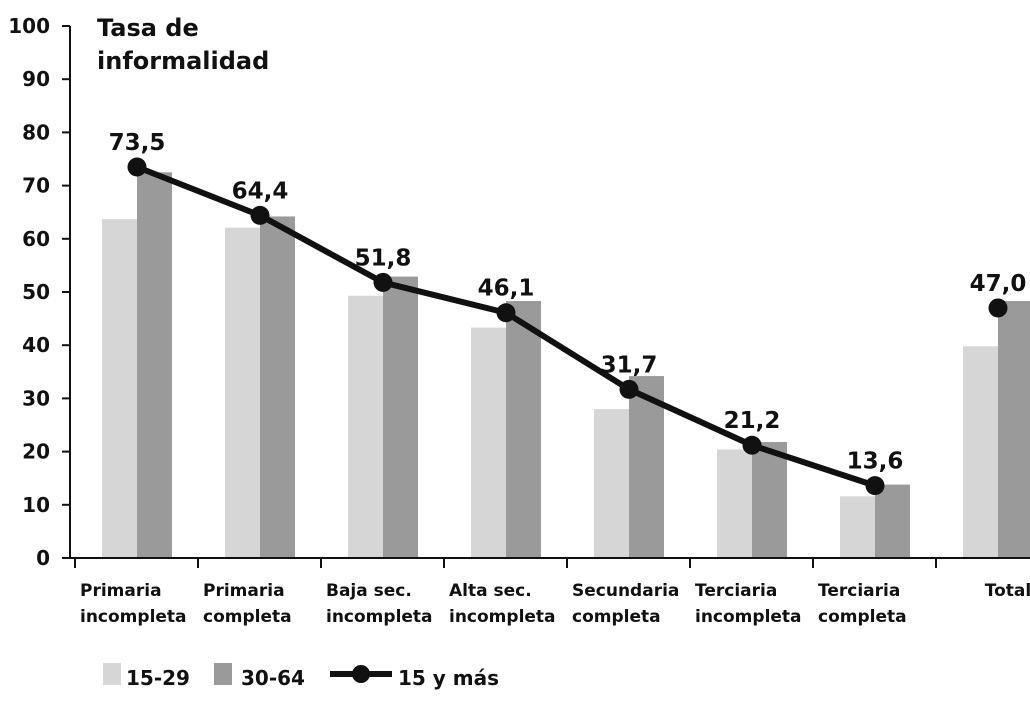 This screenshot has width=1030, height=703. What do you see at coordinates (875, 462) in the screenshot?
I see `data-label-6: 13,6` at bounding box center [875, 462].